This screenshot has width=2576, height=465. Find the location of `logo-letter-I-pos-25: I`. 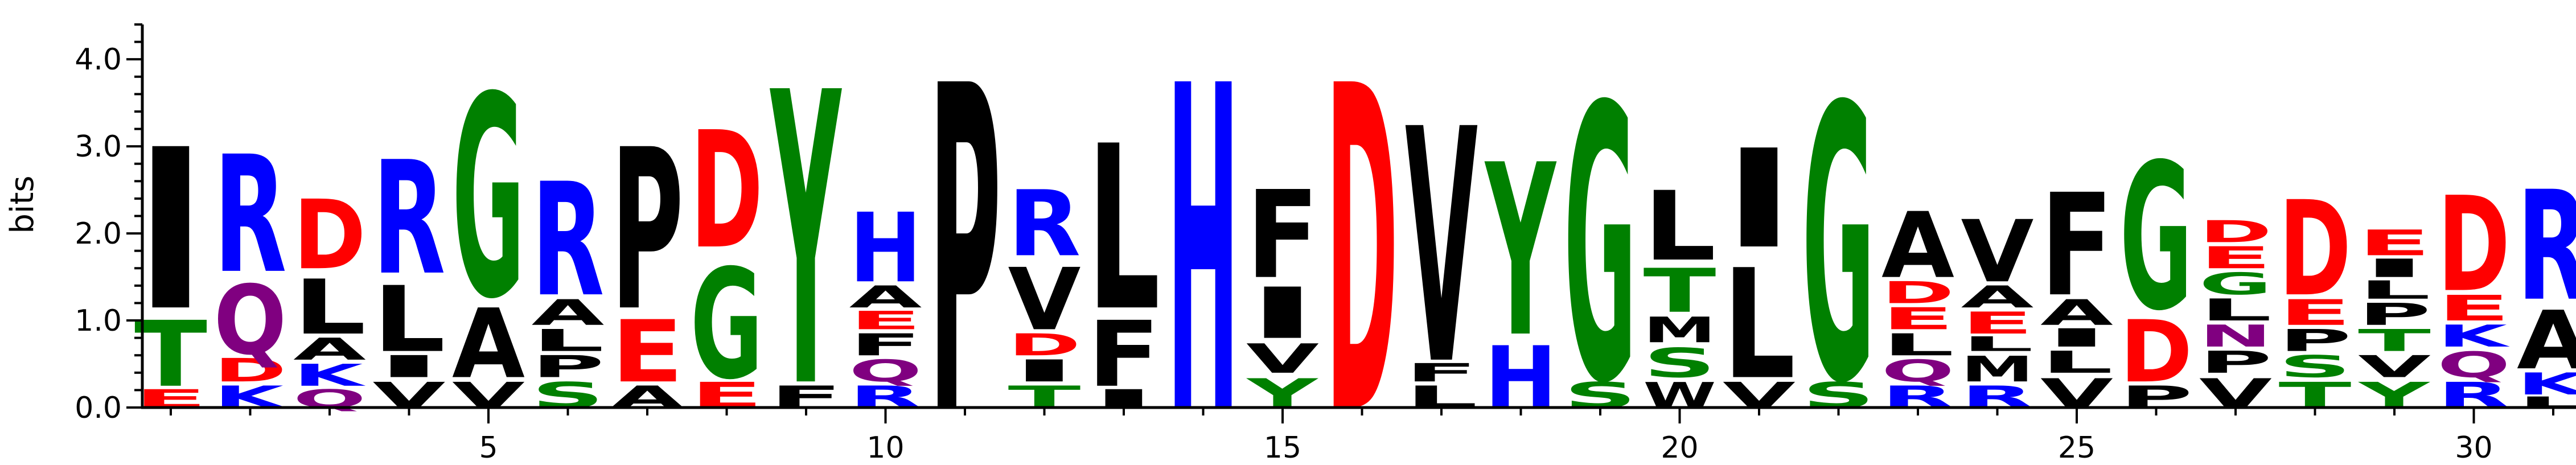

logo-letter-I-pos-25: I is located at coordinates (2076, 338).